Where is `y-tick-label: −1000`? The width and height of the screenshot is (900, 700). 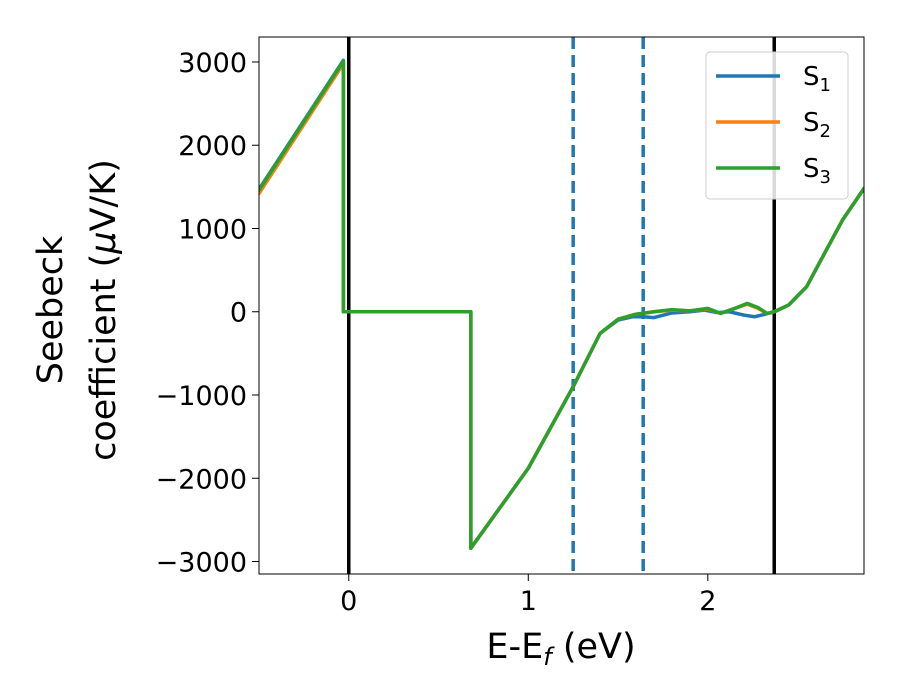
y-tick-label: −1000 is located at coordinates (201, 396).